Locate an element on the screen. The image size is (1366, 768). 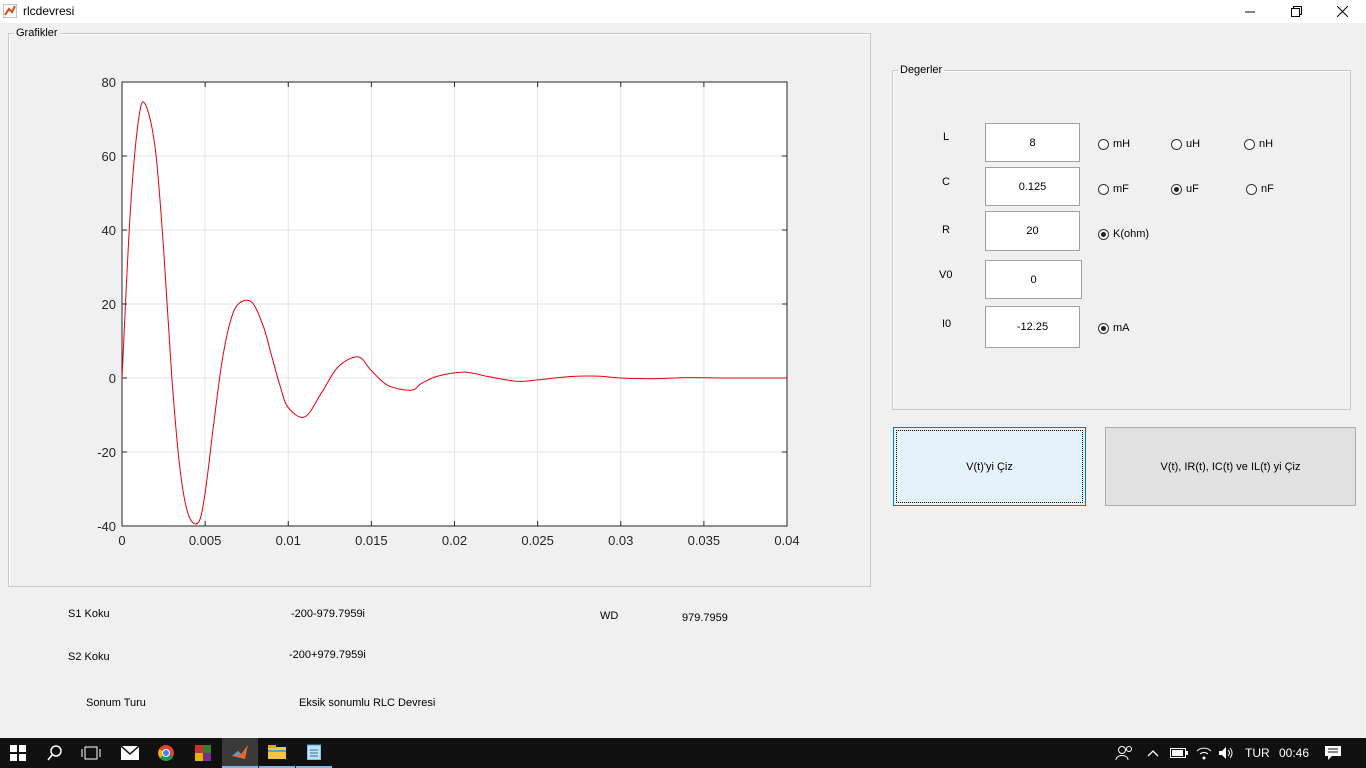
y-tick-label: 60 is located at coordinates (109, 156).